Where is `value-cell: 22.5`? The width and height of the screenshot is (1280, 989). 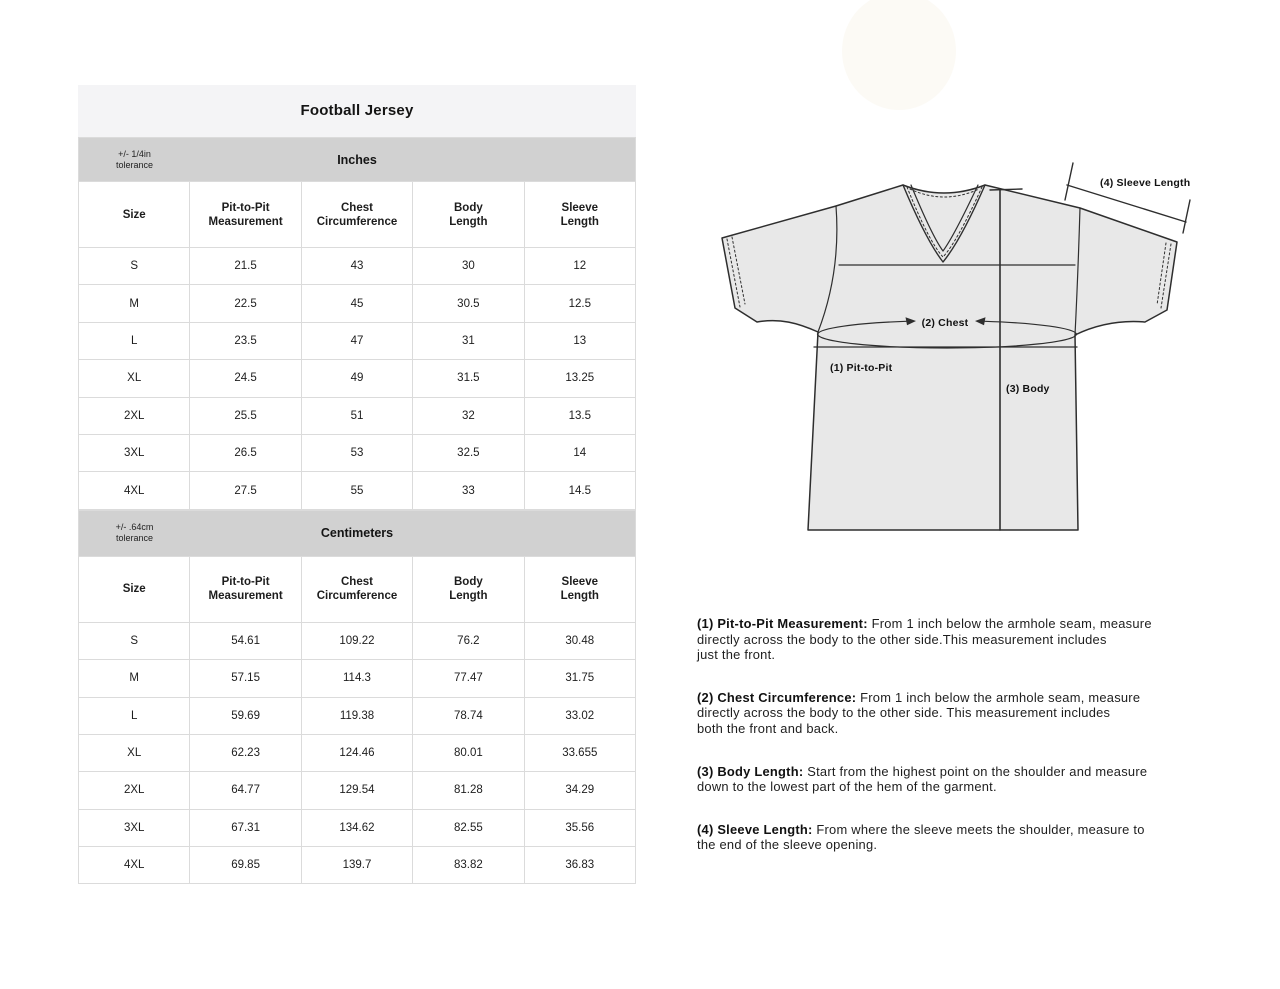 value-cell: 22.5 is located at coordinates (245, 303).